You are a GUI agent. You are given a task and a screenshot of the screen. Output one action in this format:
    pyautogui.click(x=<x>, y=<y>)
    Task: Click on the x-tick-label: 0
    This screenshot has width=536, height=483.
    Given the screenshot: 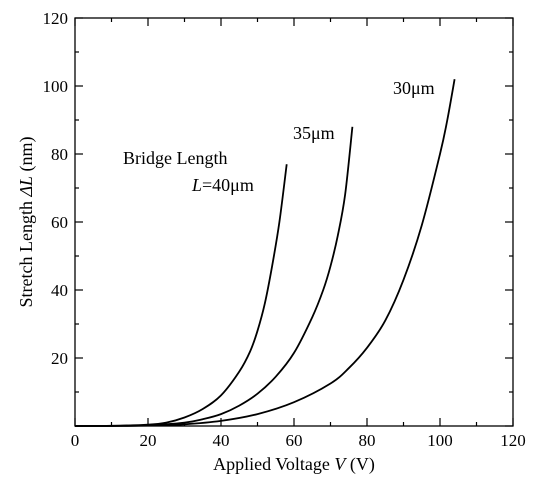 What is the action you would take?
    pyautogui.click(x=75, y=440)
    